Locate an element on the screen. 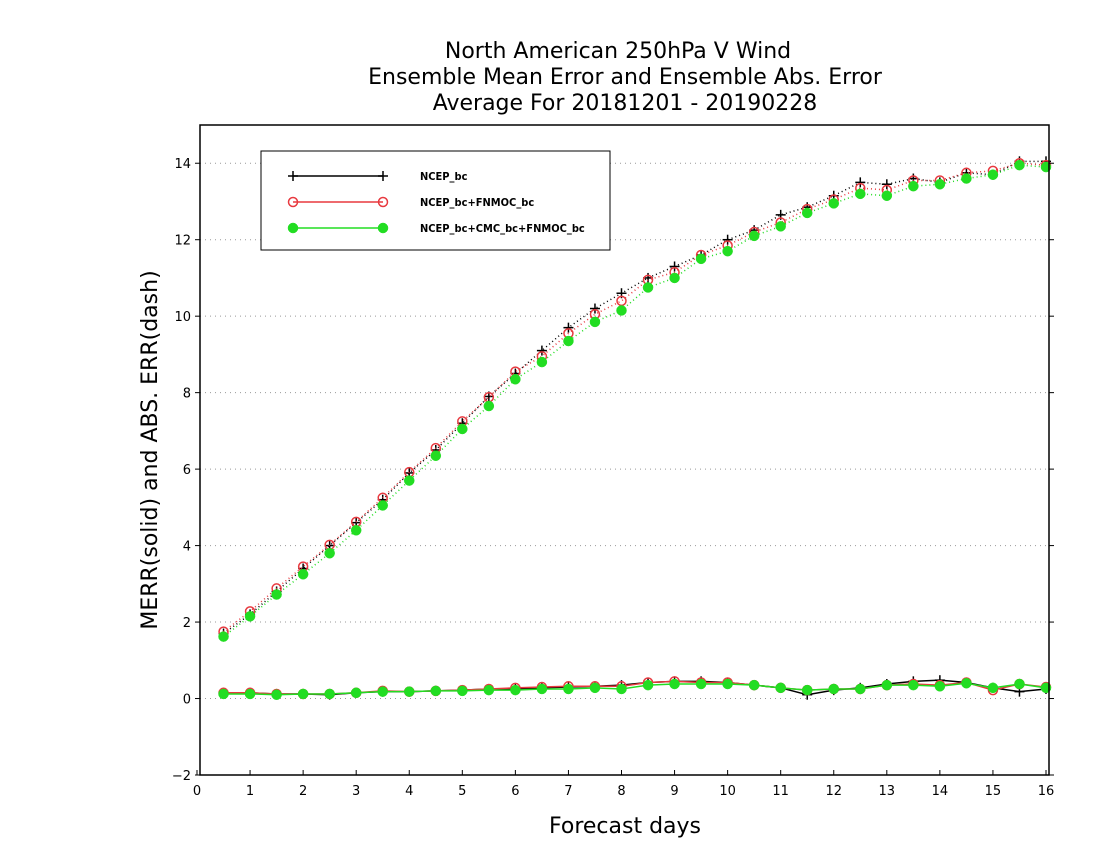  y-tick-label: 12 is located at coordinates (182, 241).